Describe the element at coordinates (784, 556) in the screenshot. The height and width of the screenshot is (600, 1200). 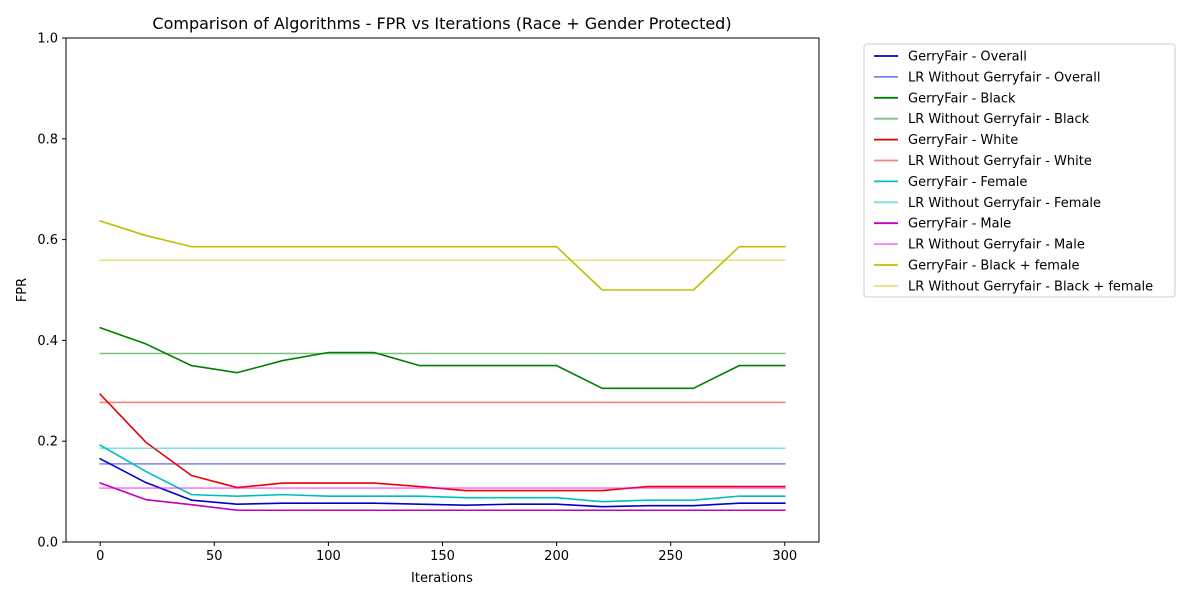
I see `x-tick-label: 300` at that location.